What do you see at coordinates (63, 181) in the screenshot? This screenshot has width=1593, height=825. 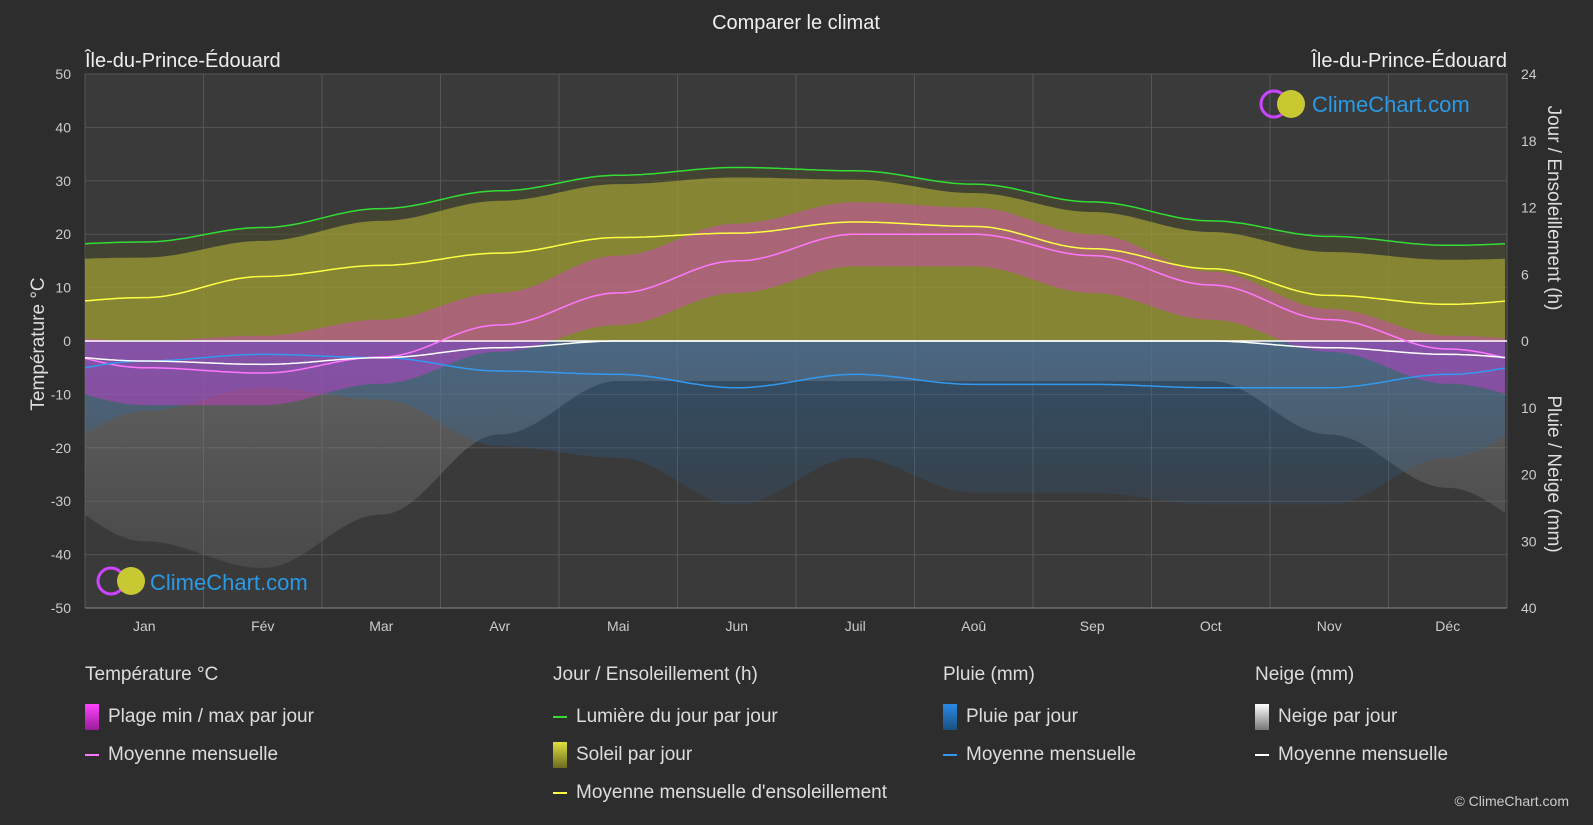 I see `y-left-tick-label: 30` at bounding box center [63, 181].